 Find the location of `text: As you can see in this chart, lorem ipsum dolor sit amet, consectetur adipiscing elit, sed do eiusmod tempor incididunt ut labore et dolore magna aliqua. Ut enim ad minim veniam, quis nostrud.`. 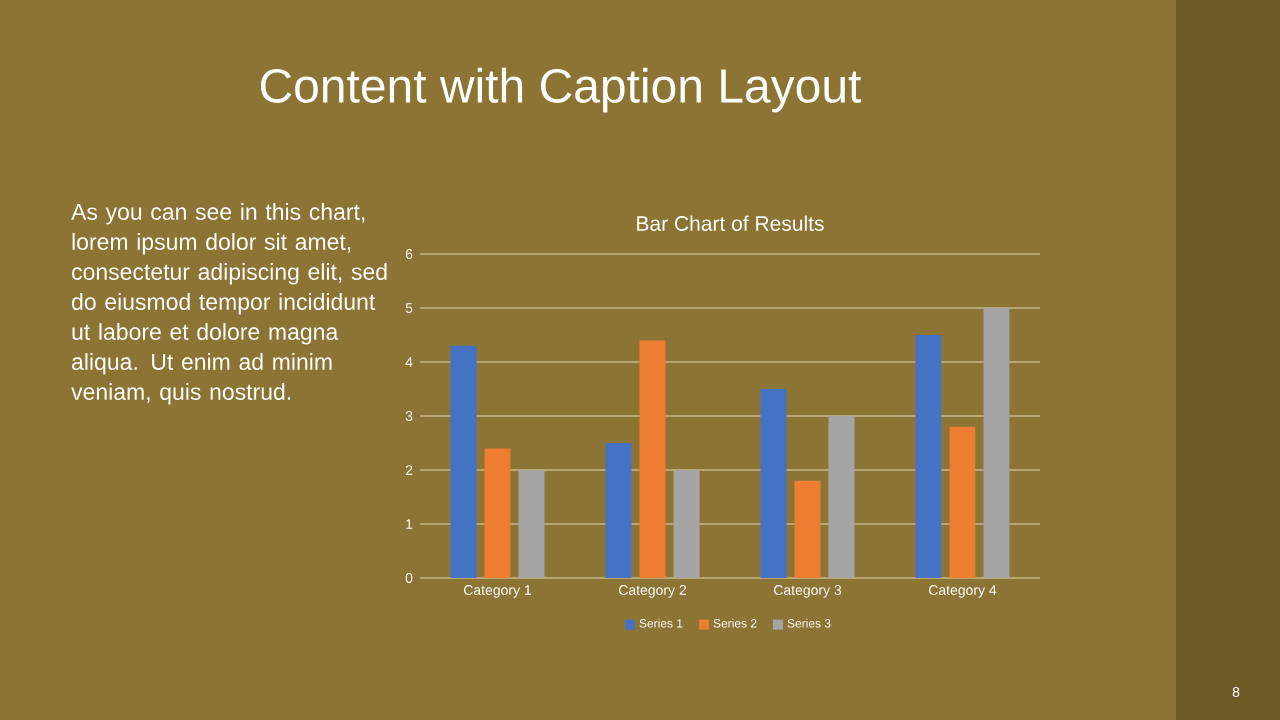

text: As you can see in this chart, lorem ipsum dolor sit amet, consectetur adipiscing elit, sed do eiusmod tempor incididunt ut labore et dolore magna aliqua. Ut enim ad minim veniam, quis nostrud. is located at coordinates (229, 304).